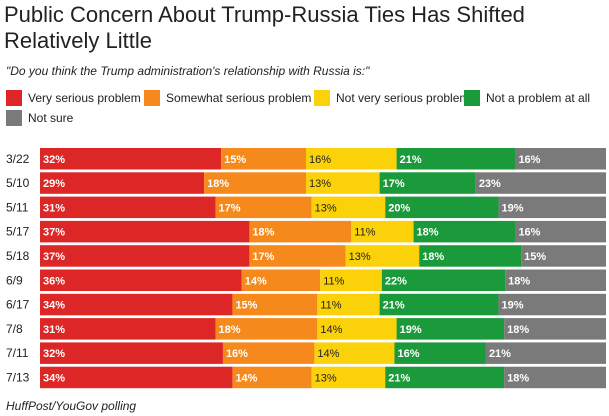  What do you see at coordinates (17, 207) in the screenshot?
I see `category-label: 5/11` at bounding box center [17, 207].